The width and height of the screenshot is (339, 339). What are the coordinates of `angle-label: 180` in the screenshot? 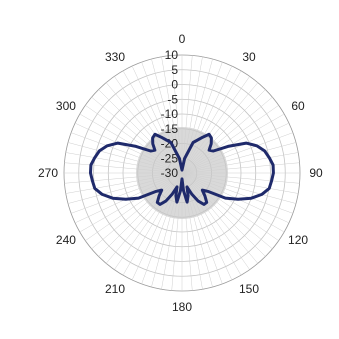 It's located at (182, 307).